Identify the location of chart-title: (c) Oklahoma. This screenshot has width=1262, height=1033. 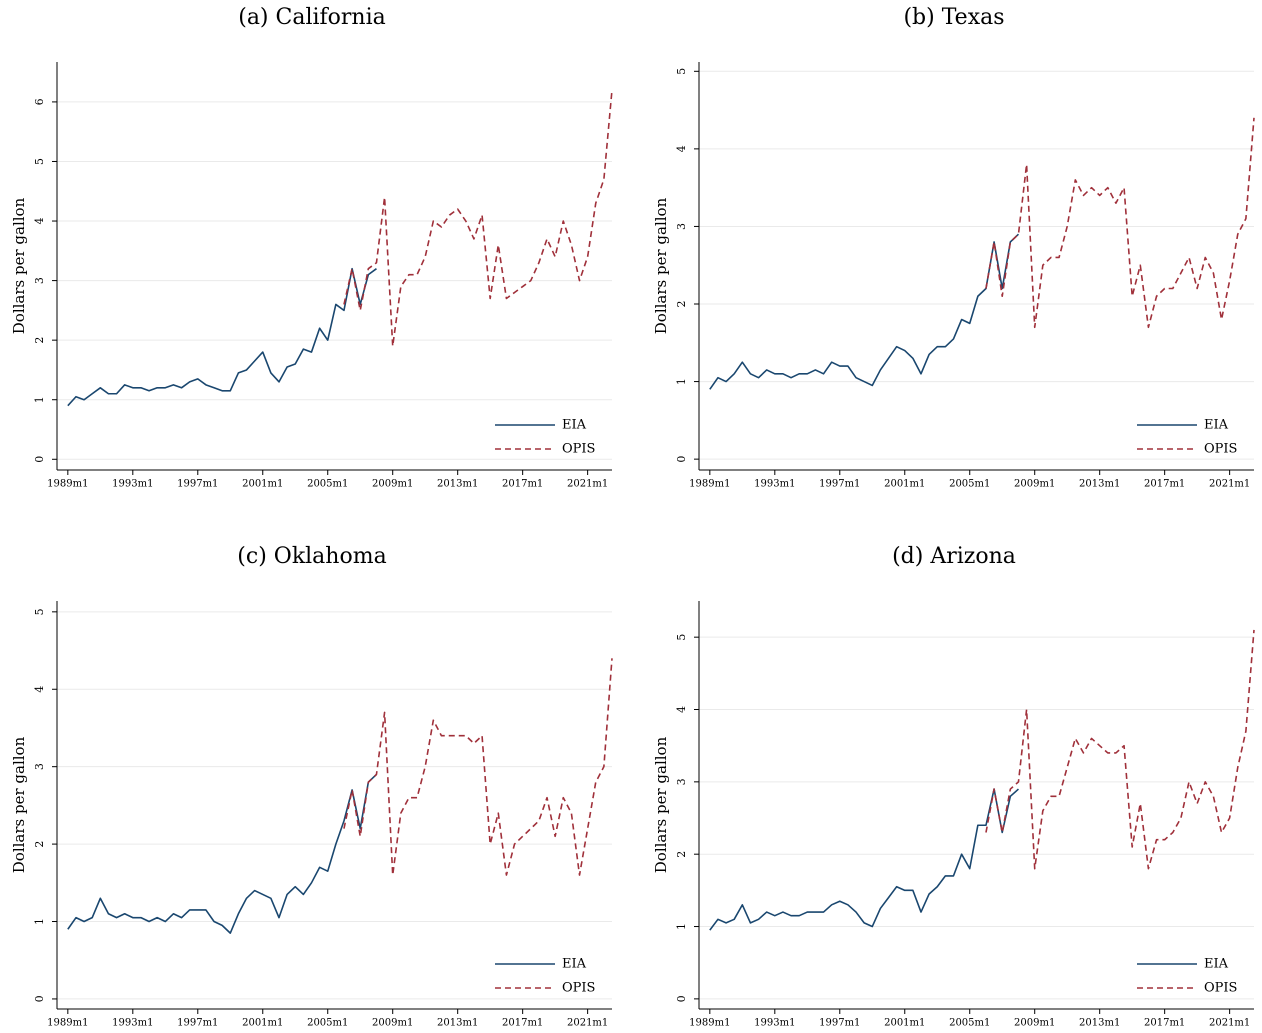
(311, 556).